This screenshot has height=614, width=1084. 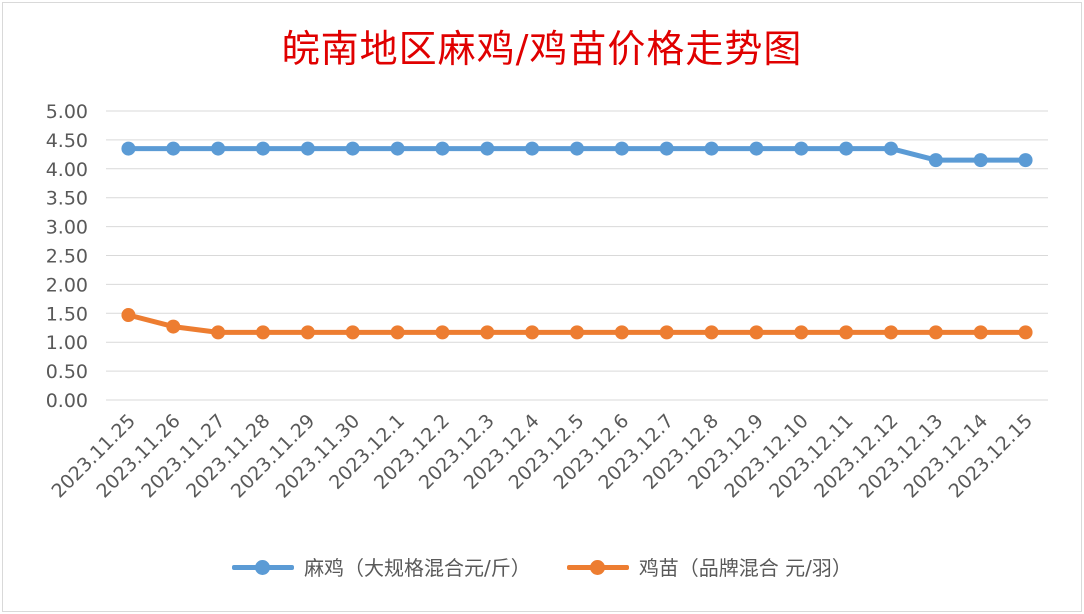 What do you see at coordinates (417, 568) in the screenshot?
I see `legend-label-series-1: 麻鸡（大规格混合元/斤）` at bounding box center [417, 568].